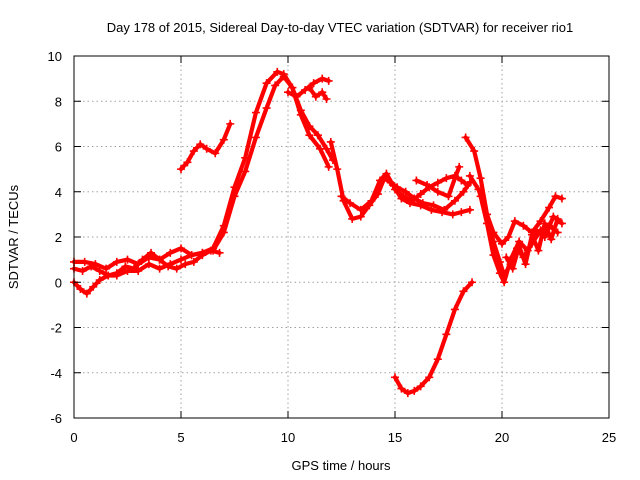 Image resolution: width=640 pixels, height=480 pixels. I want to click on y-tick-label: 2, so click(58, 237).